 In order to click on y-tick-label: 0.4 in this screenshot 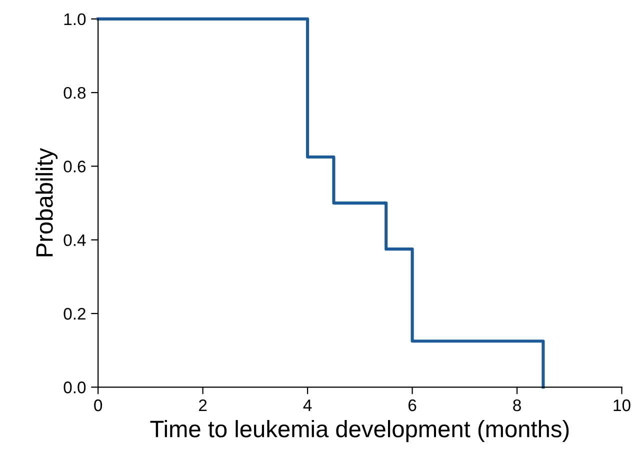, I will do `click(75, 240)`.